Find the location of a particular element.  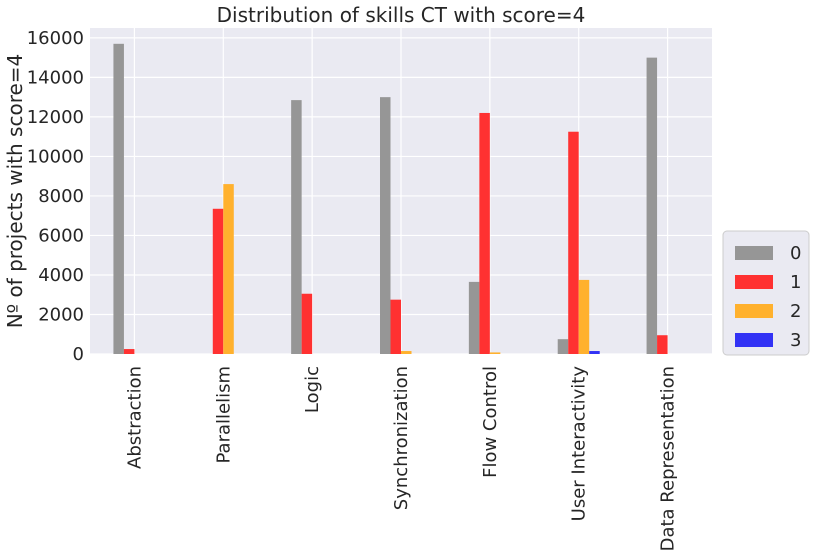

bar-0-flow-control is located at coordinates (474, 318).